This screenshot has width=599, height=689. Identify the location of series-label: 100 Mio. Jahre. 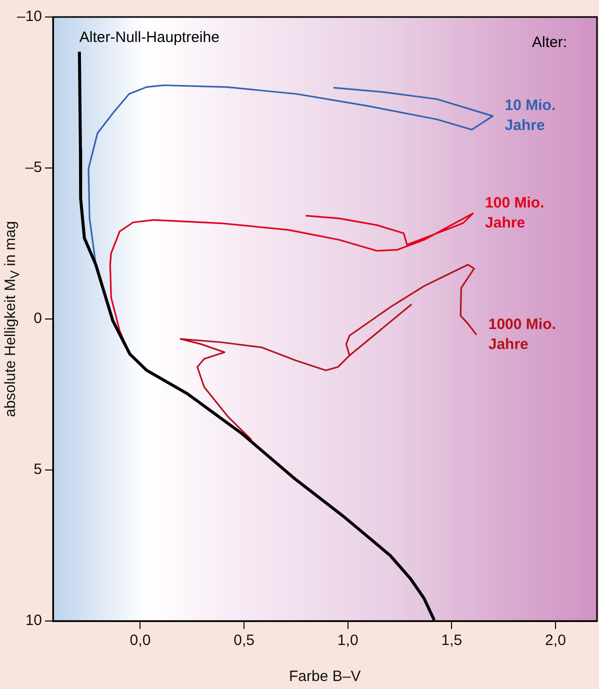
(514, 213).